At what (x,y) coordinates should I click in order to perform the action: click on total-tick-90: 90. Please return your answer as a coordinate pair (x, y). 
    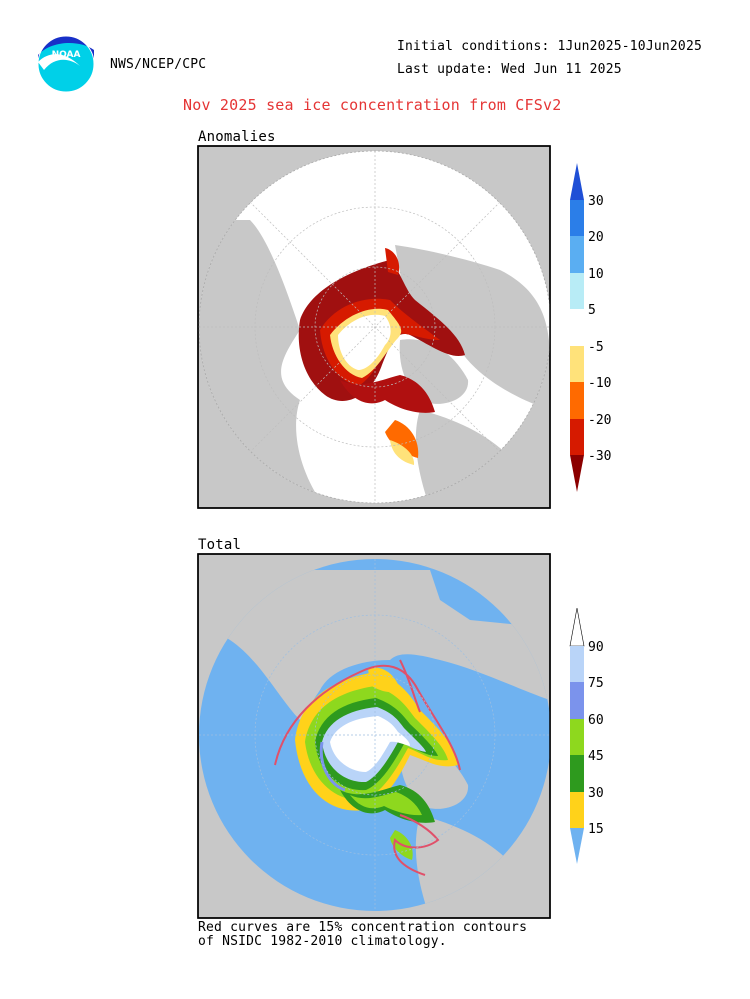
    Looking at the image, I should click on (596, 647).